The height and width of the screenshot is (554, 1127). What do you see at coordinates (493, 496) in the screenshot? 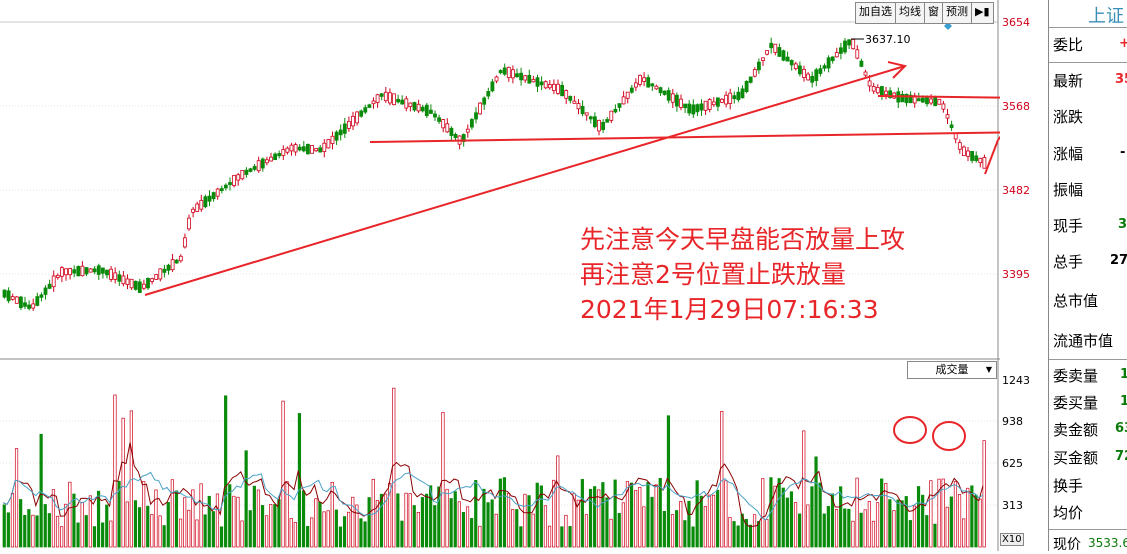
I see `volume-ma-line` at bounding box center [493, 496].